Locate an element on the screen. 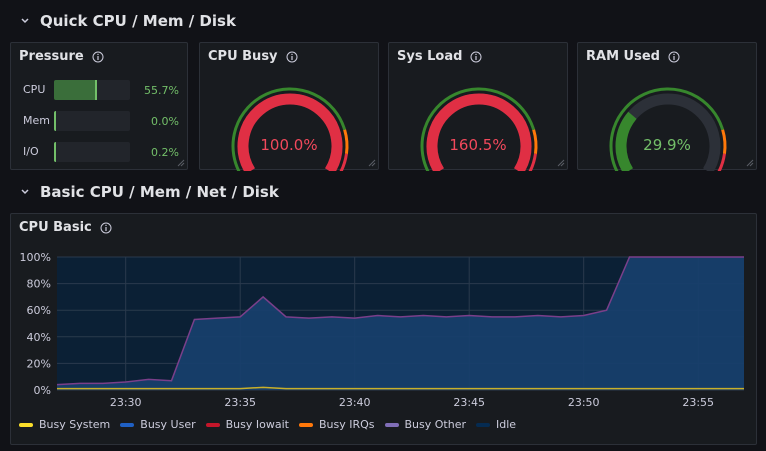 The height and width of the screenshot is (451, 766). x-tick-label: 23:50 is located at coordinates (584, 402).